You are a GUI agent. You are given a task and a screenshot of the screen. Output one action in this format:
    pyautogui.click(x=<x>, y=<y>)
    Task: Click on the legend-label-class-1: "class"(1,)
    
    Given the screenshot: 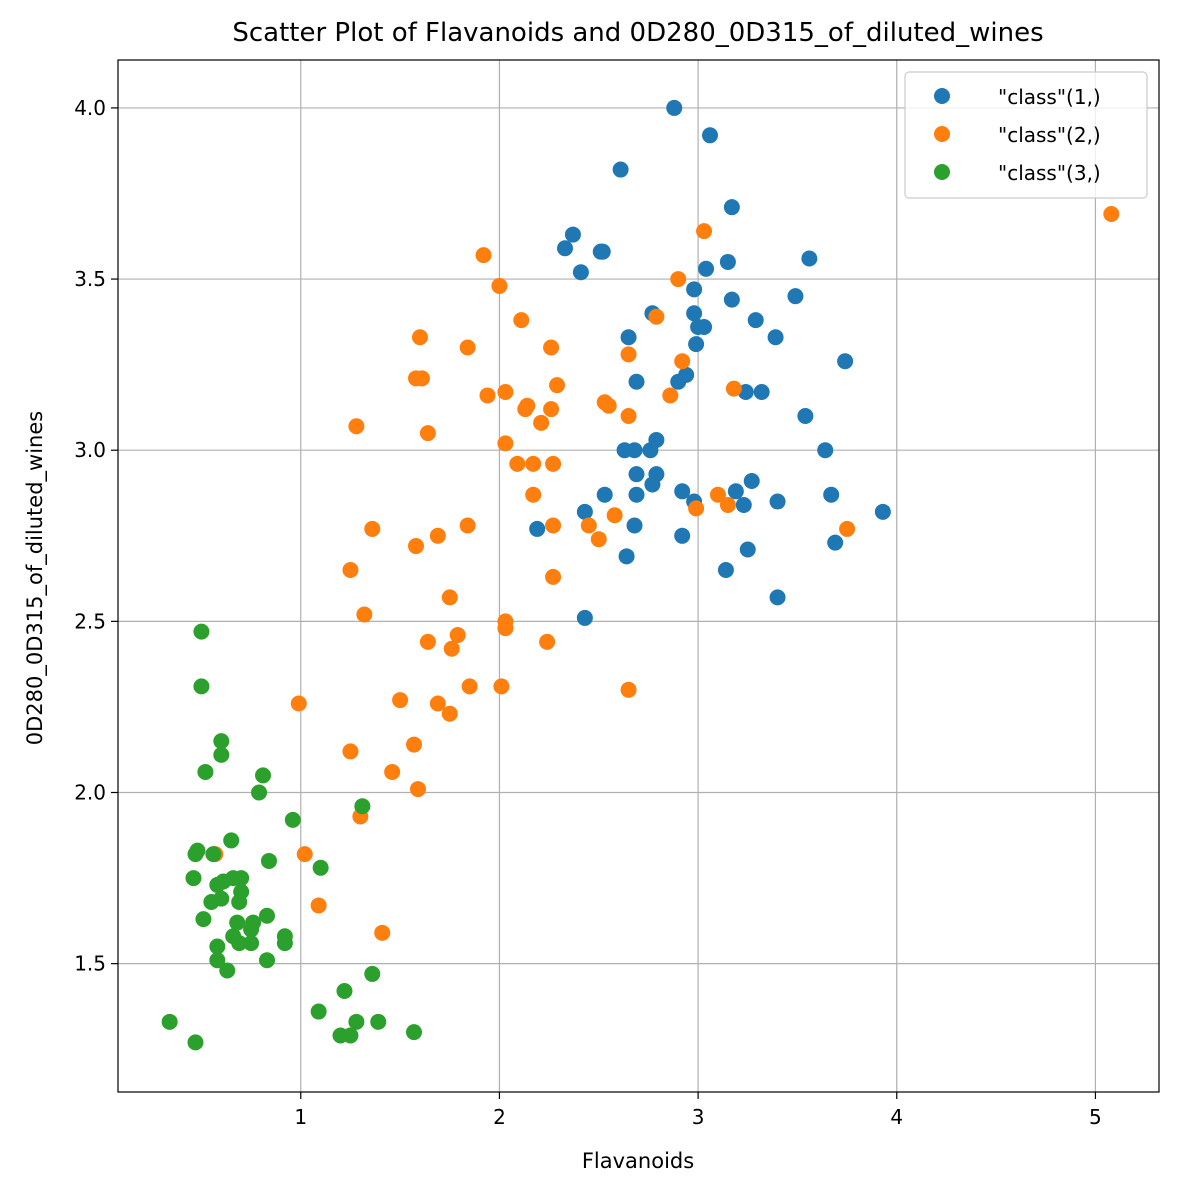 What is the action you would take?
    pyautogui.click(x=1049, y=97)
    